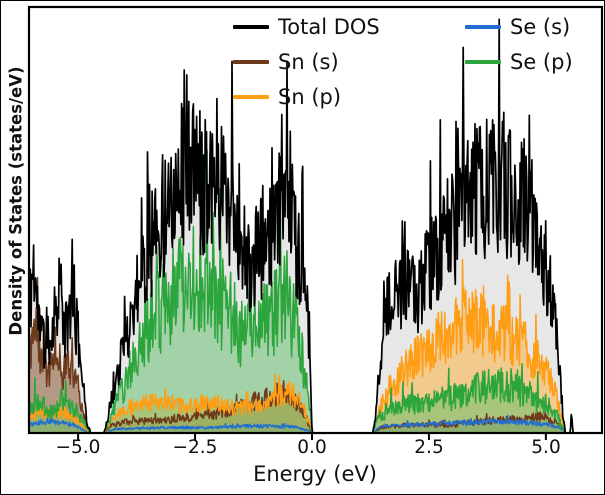 This screenshot has height=495, width=605. I want to click on legend-item-se-p: Se (p), so click(519, 62).